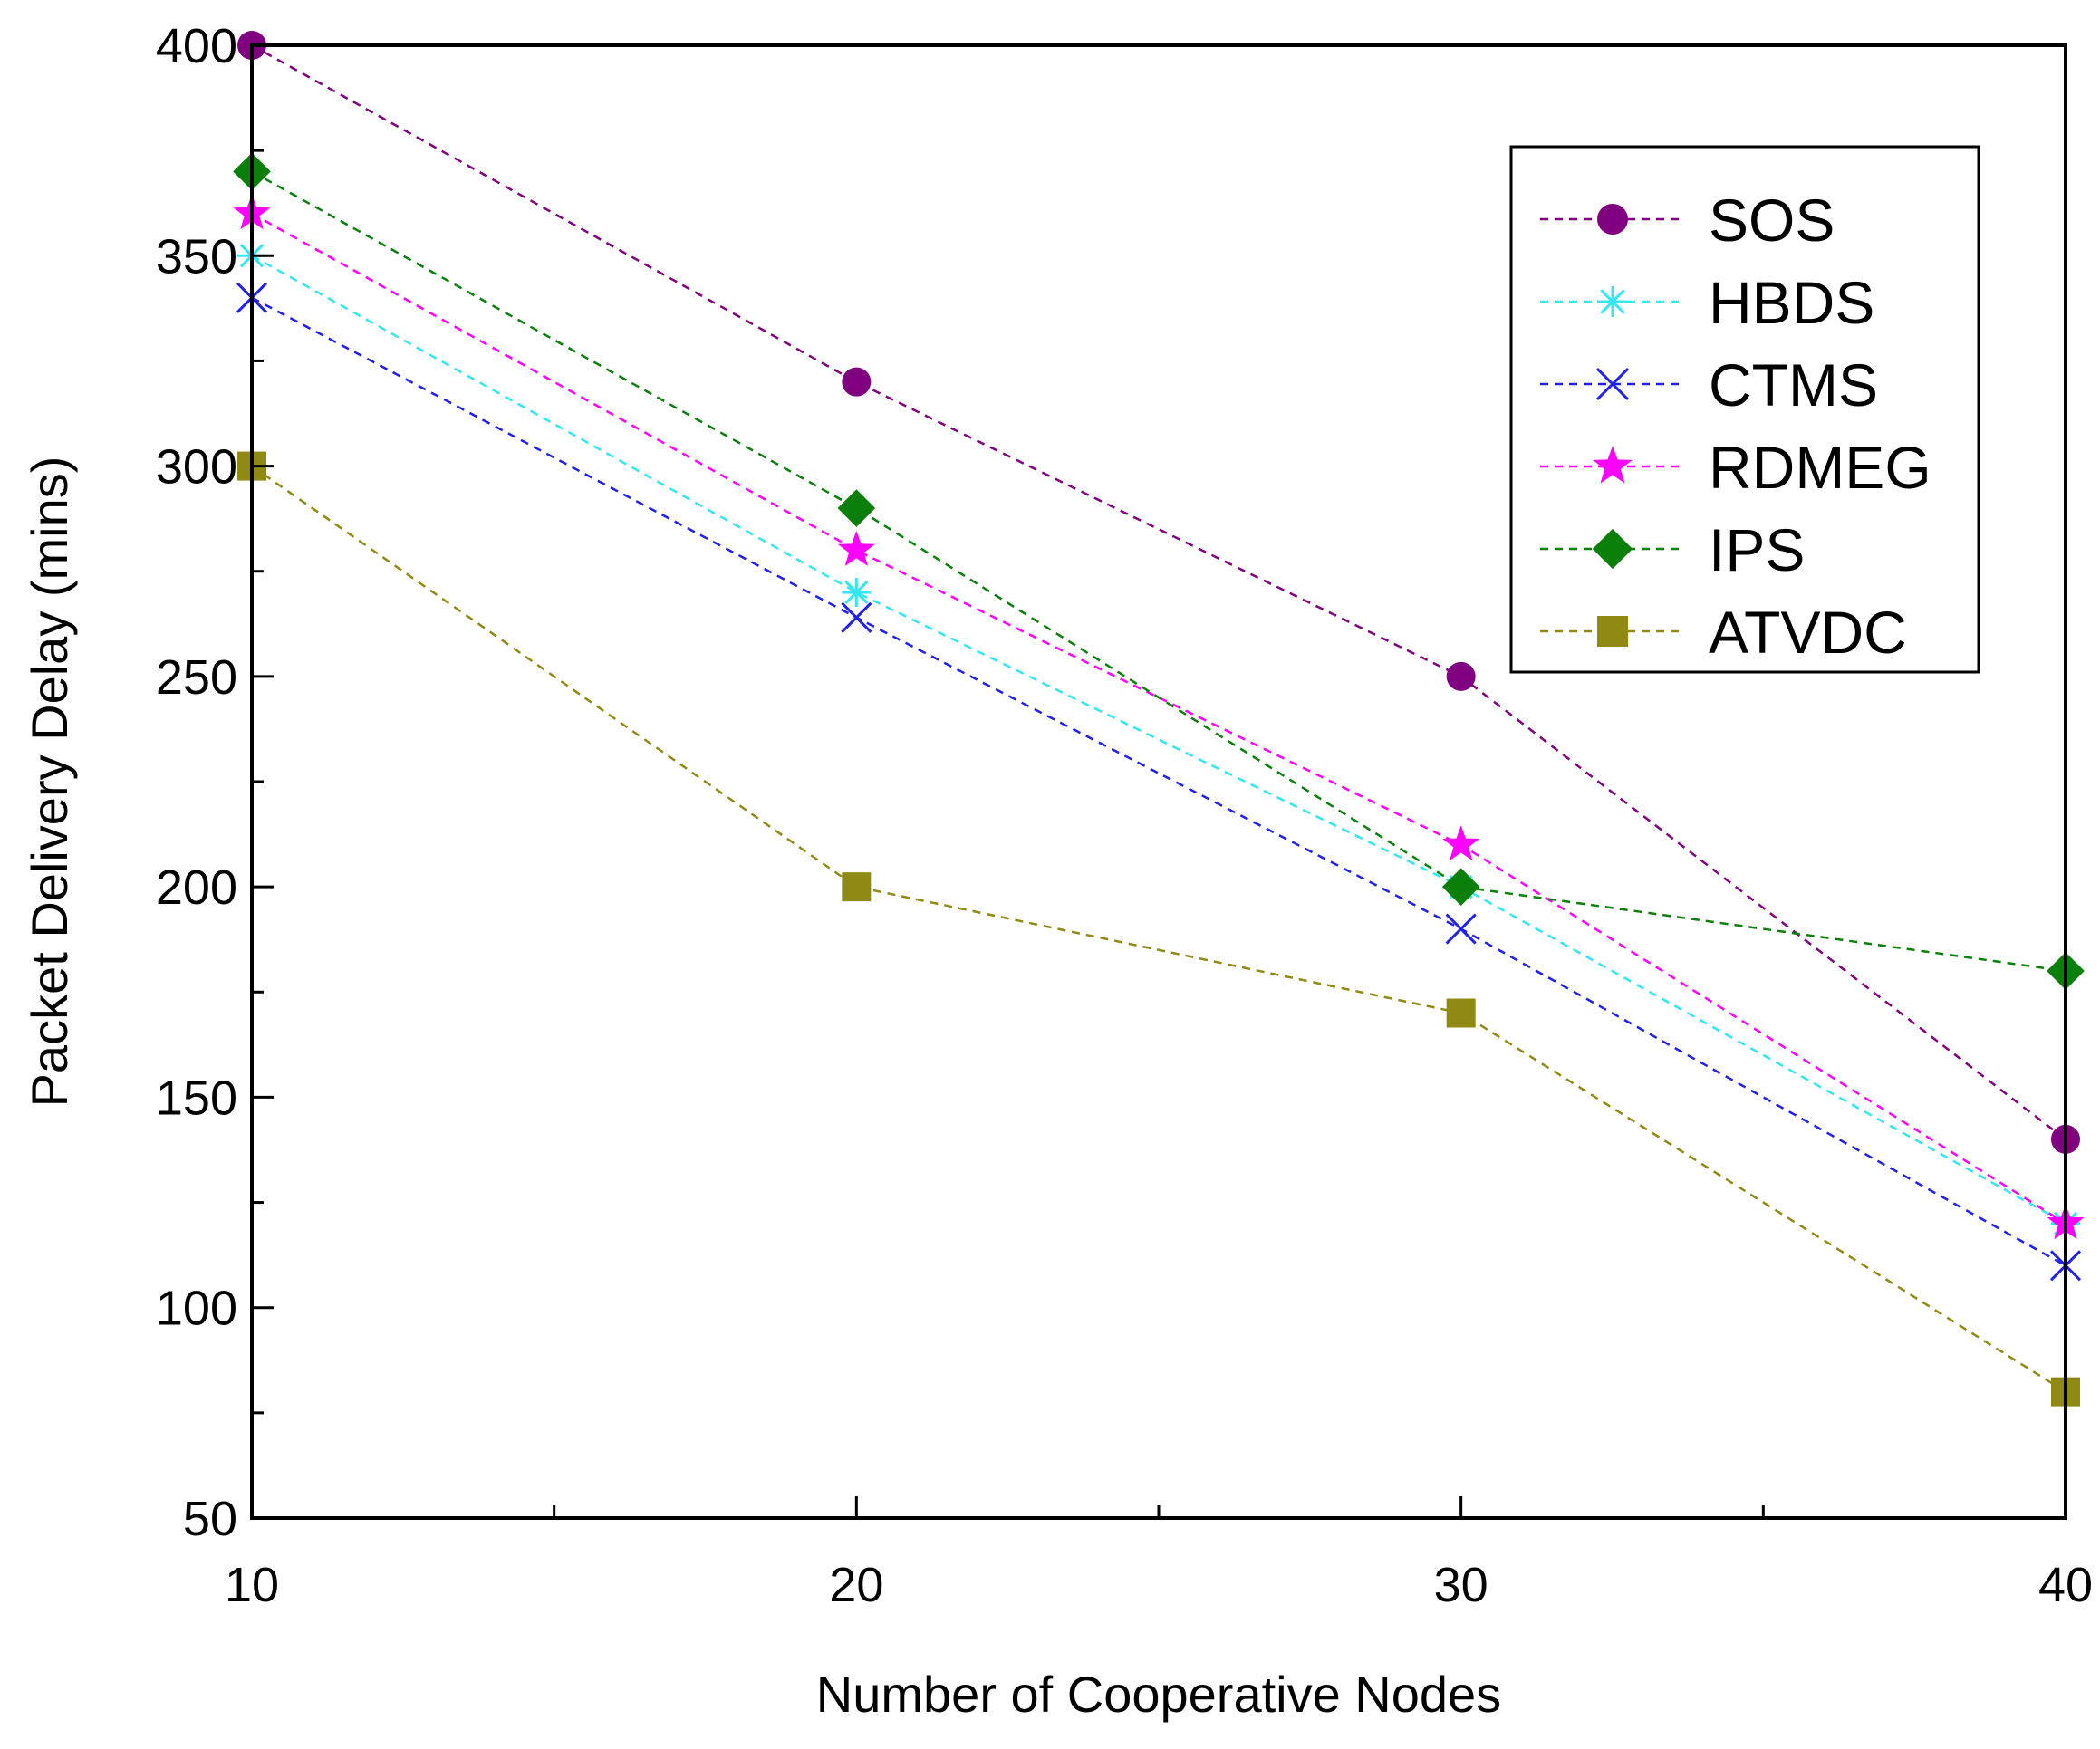 The image size is (2100, 1749). Describe the element at coordinates (856, 1585) in the screenshot. I see `x-tick-label: 20` at that location.